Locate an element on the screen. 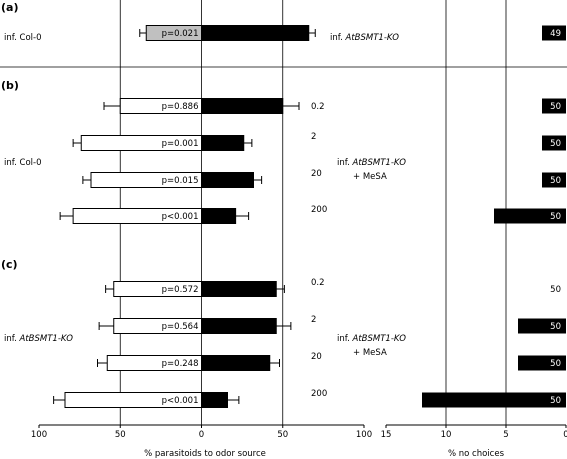 This screenshot has width=567, height=459. panel-b-right-label-prefix: inf. is located at coordinates (345, 163).